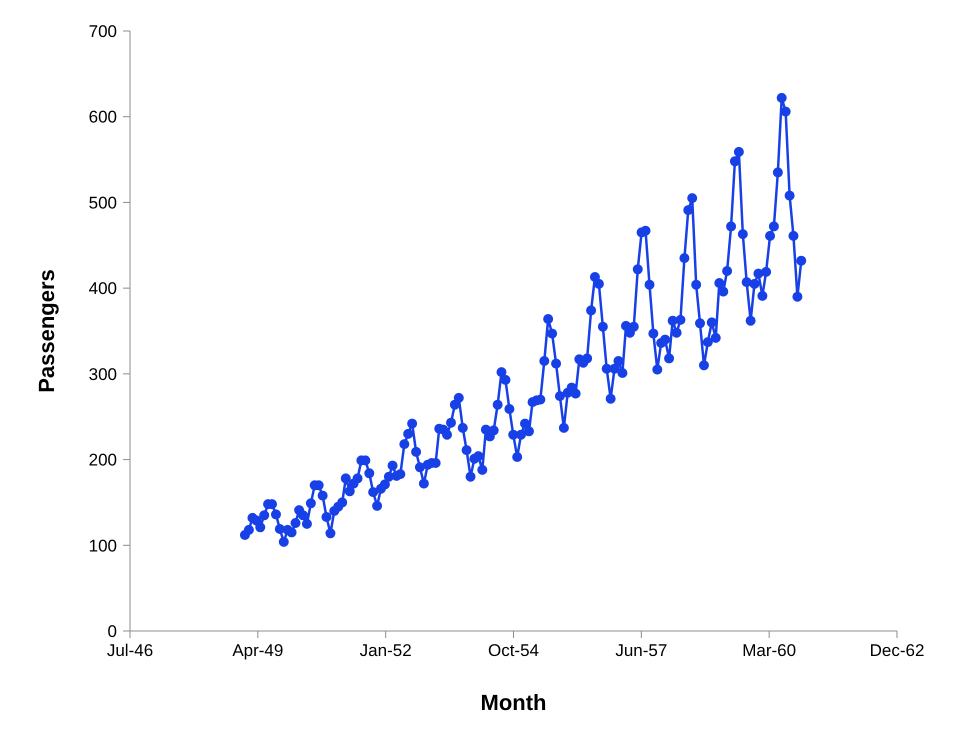  I want to click on x-tick-label: Dec-62, so click(897, 650).